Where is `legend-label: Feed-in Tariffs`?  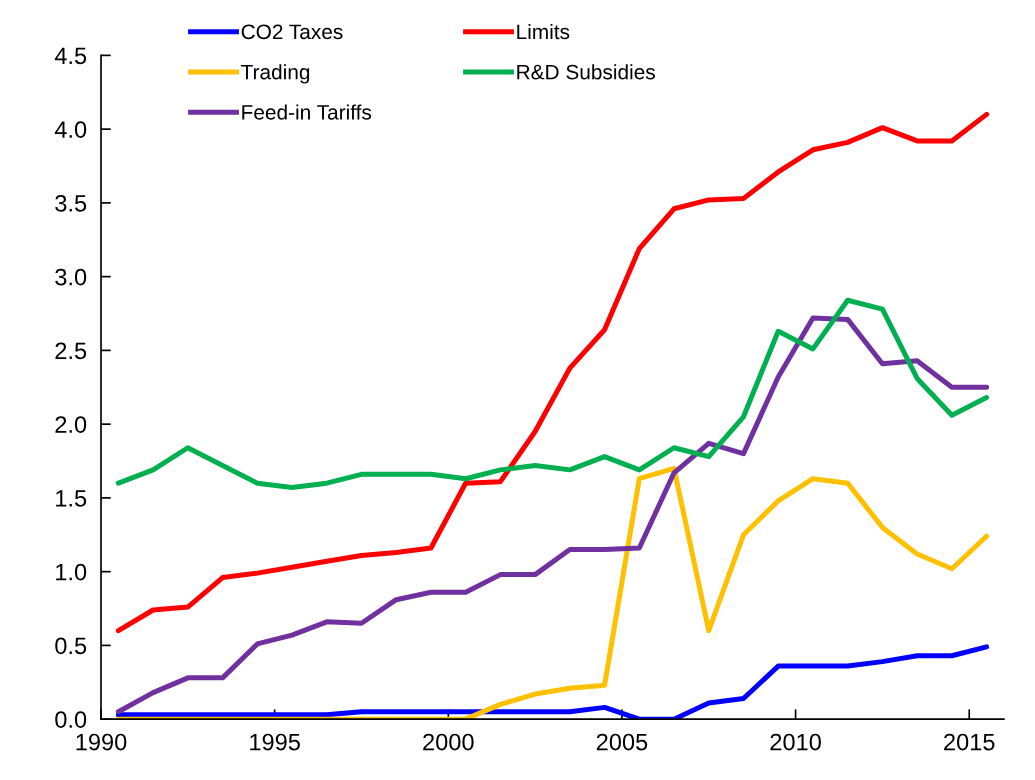
legend-label: Feed-in Tariffs is located at coordinates (307, 112).